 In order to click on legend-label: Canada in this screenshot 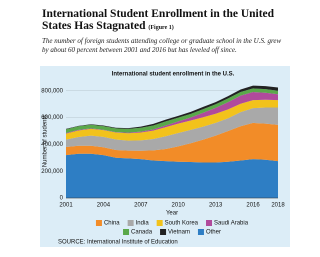, I will do `click(142, 233)`.